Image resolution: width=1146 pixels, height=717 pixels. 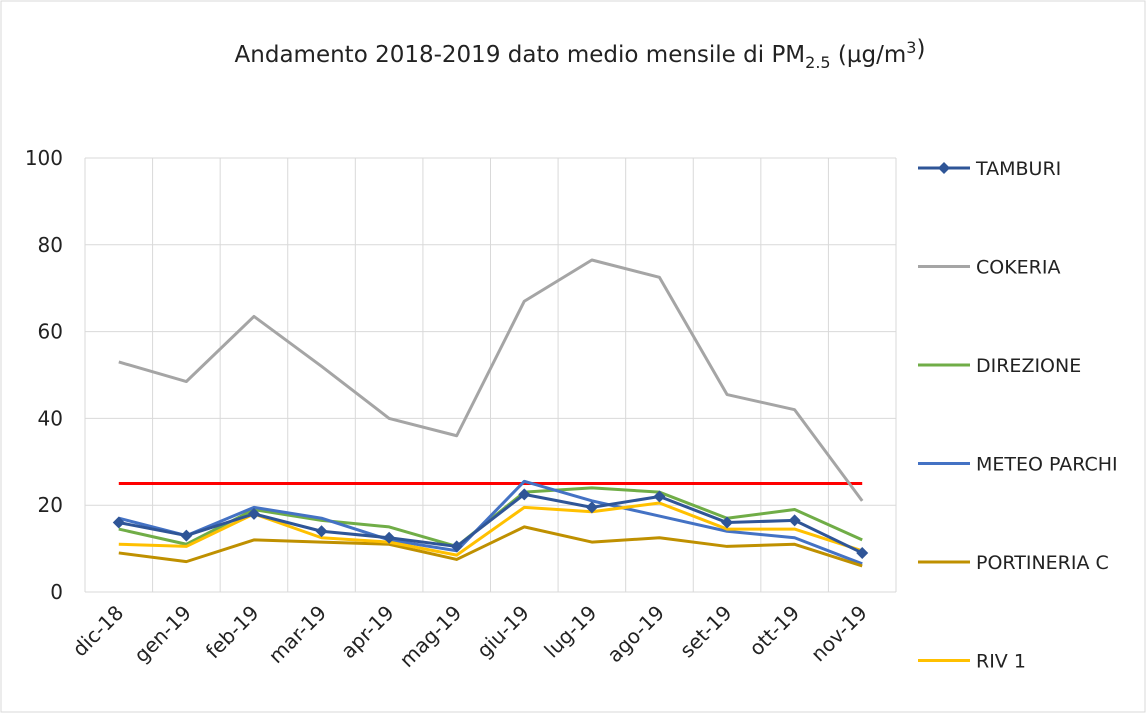 I want to click on legend-label: COKERIA, so click(x=1018, y=268).